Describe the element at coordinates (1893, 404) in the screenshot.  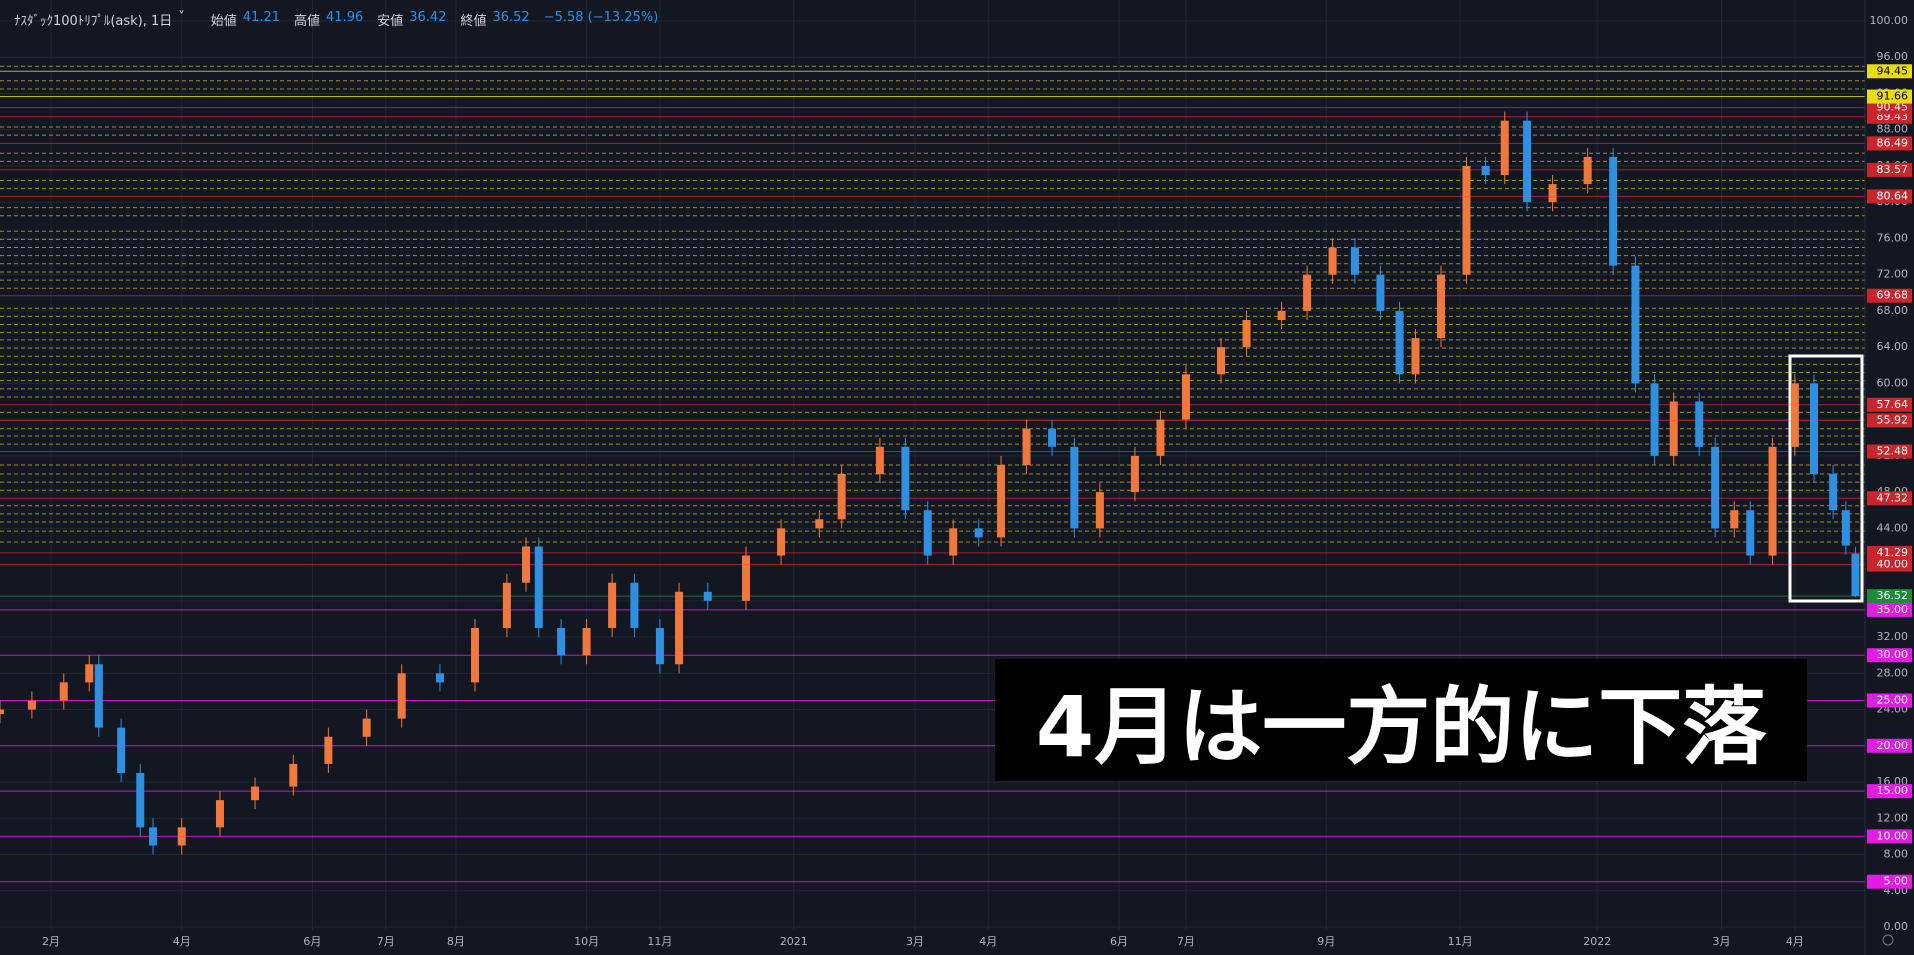
I see `level-label: 57.64` at that location.